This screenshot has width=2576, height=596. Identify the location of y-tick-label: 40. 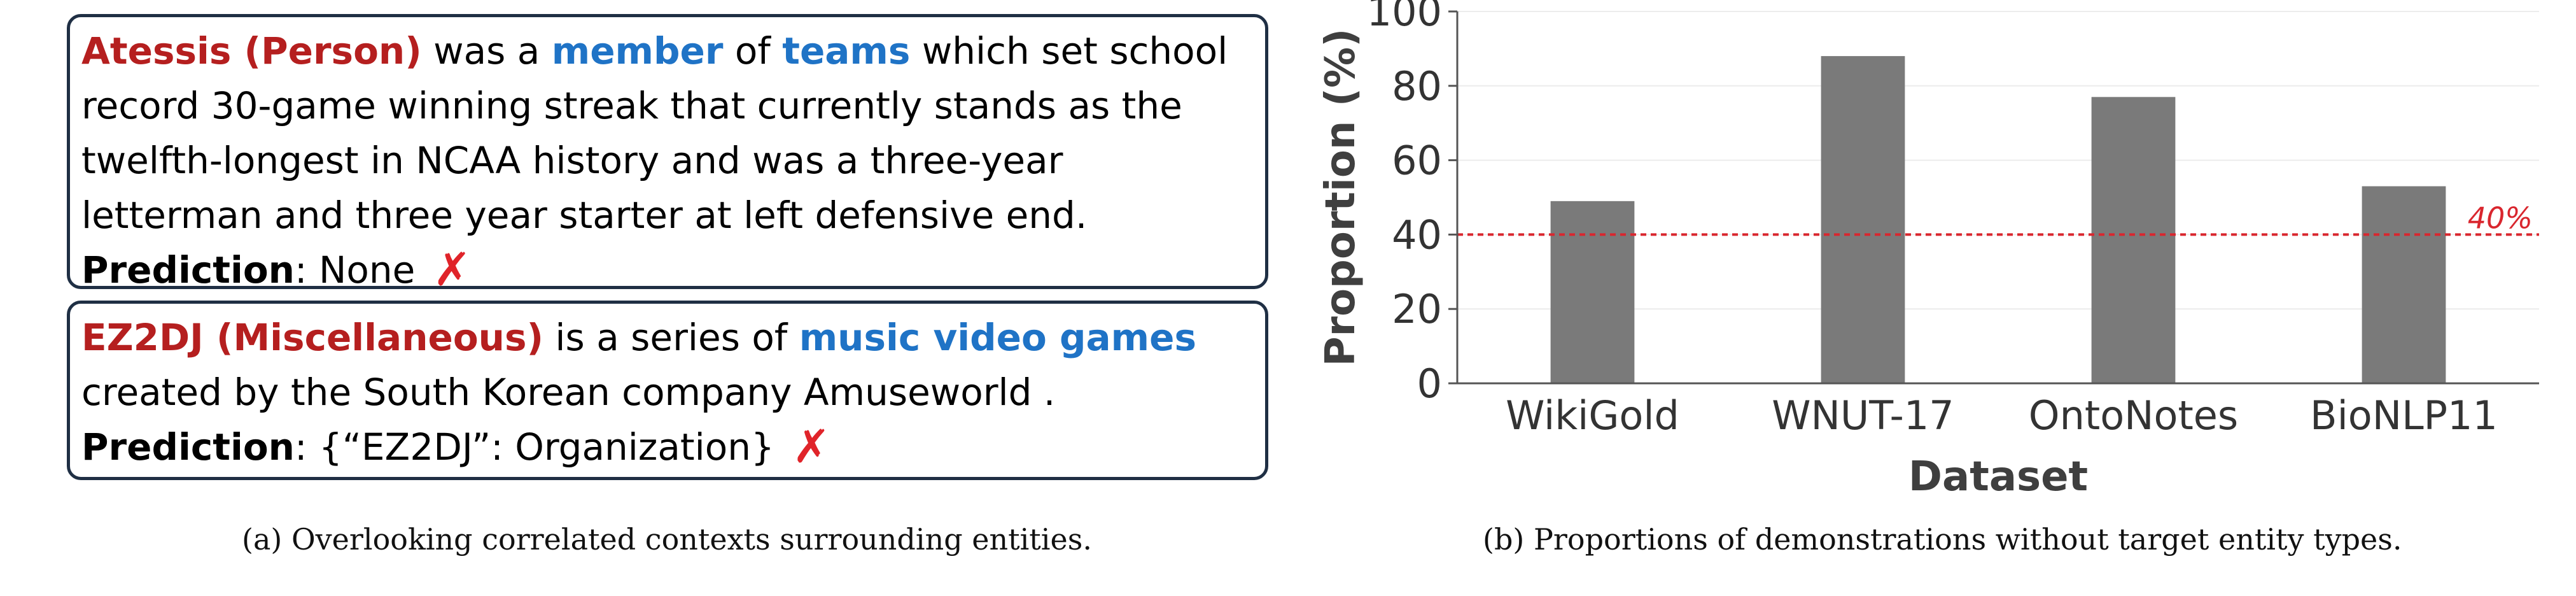
(1417, 234).